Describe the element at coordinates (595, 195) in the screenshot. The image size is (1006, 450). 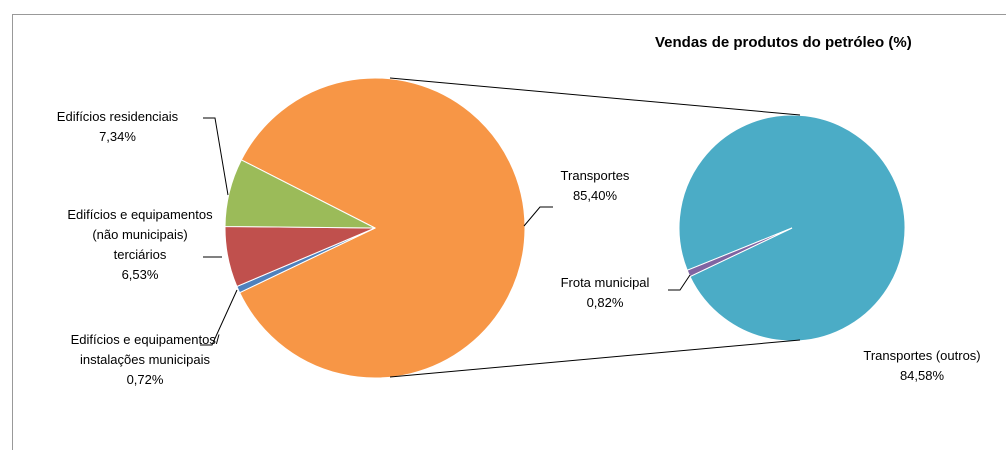
I see `label-value: 85,40%` at that location.